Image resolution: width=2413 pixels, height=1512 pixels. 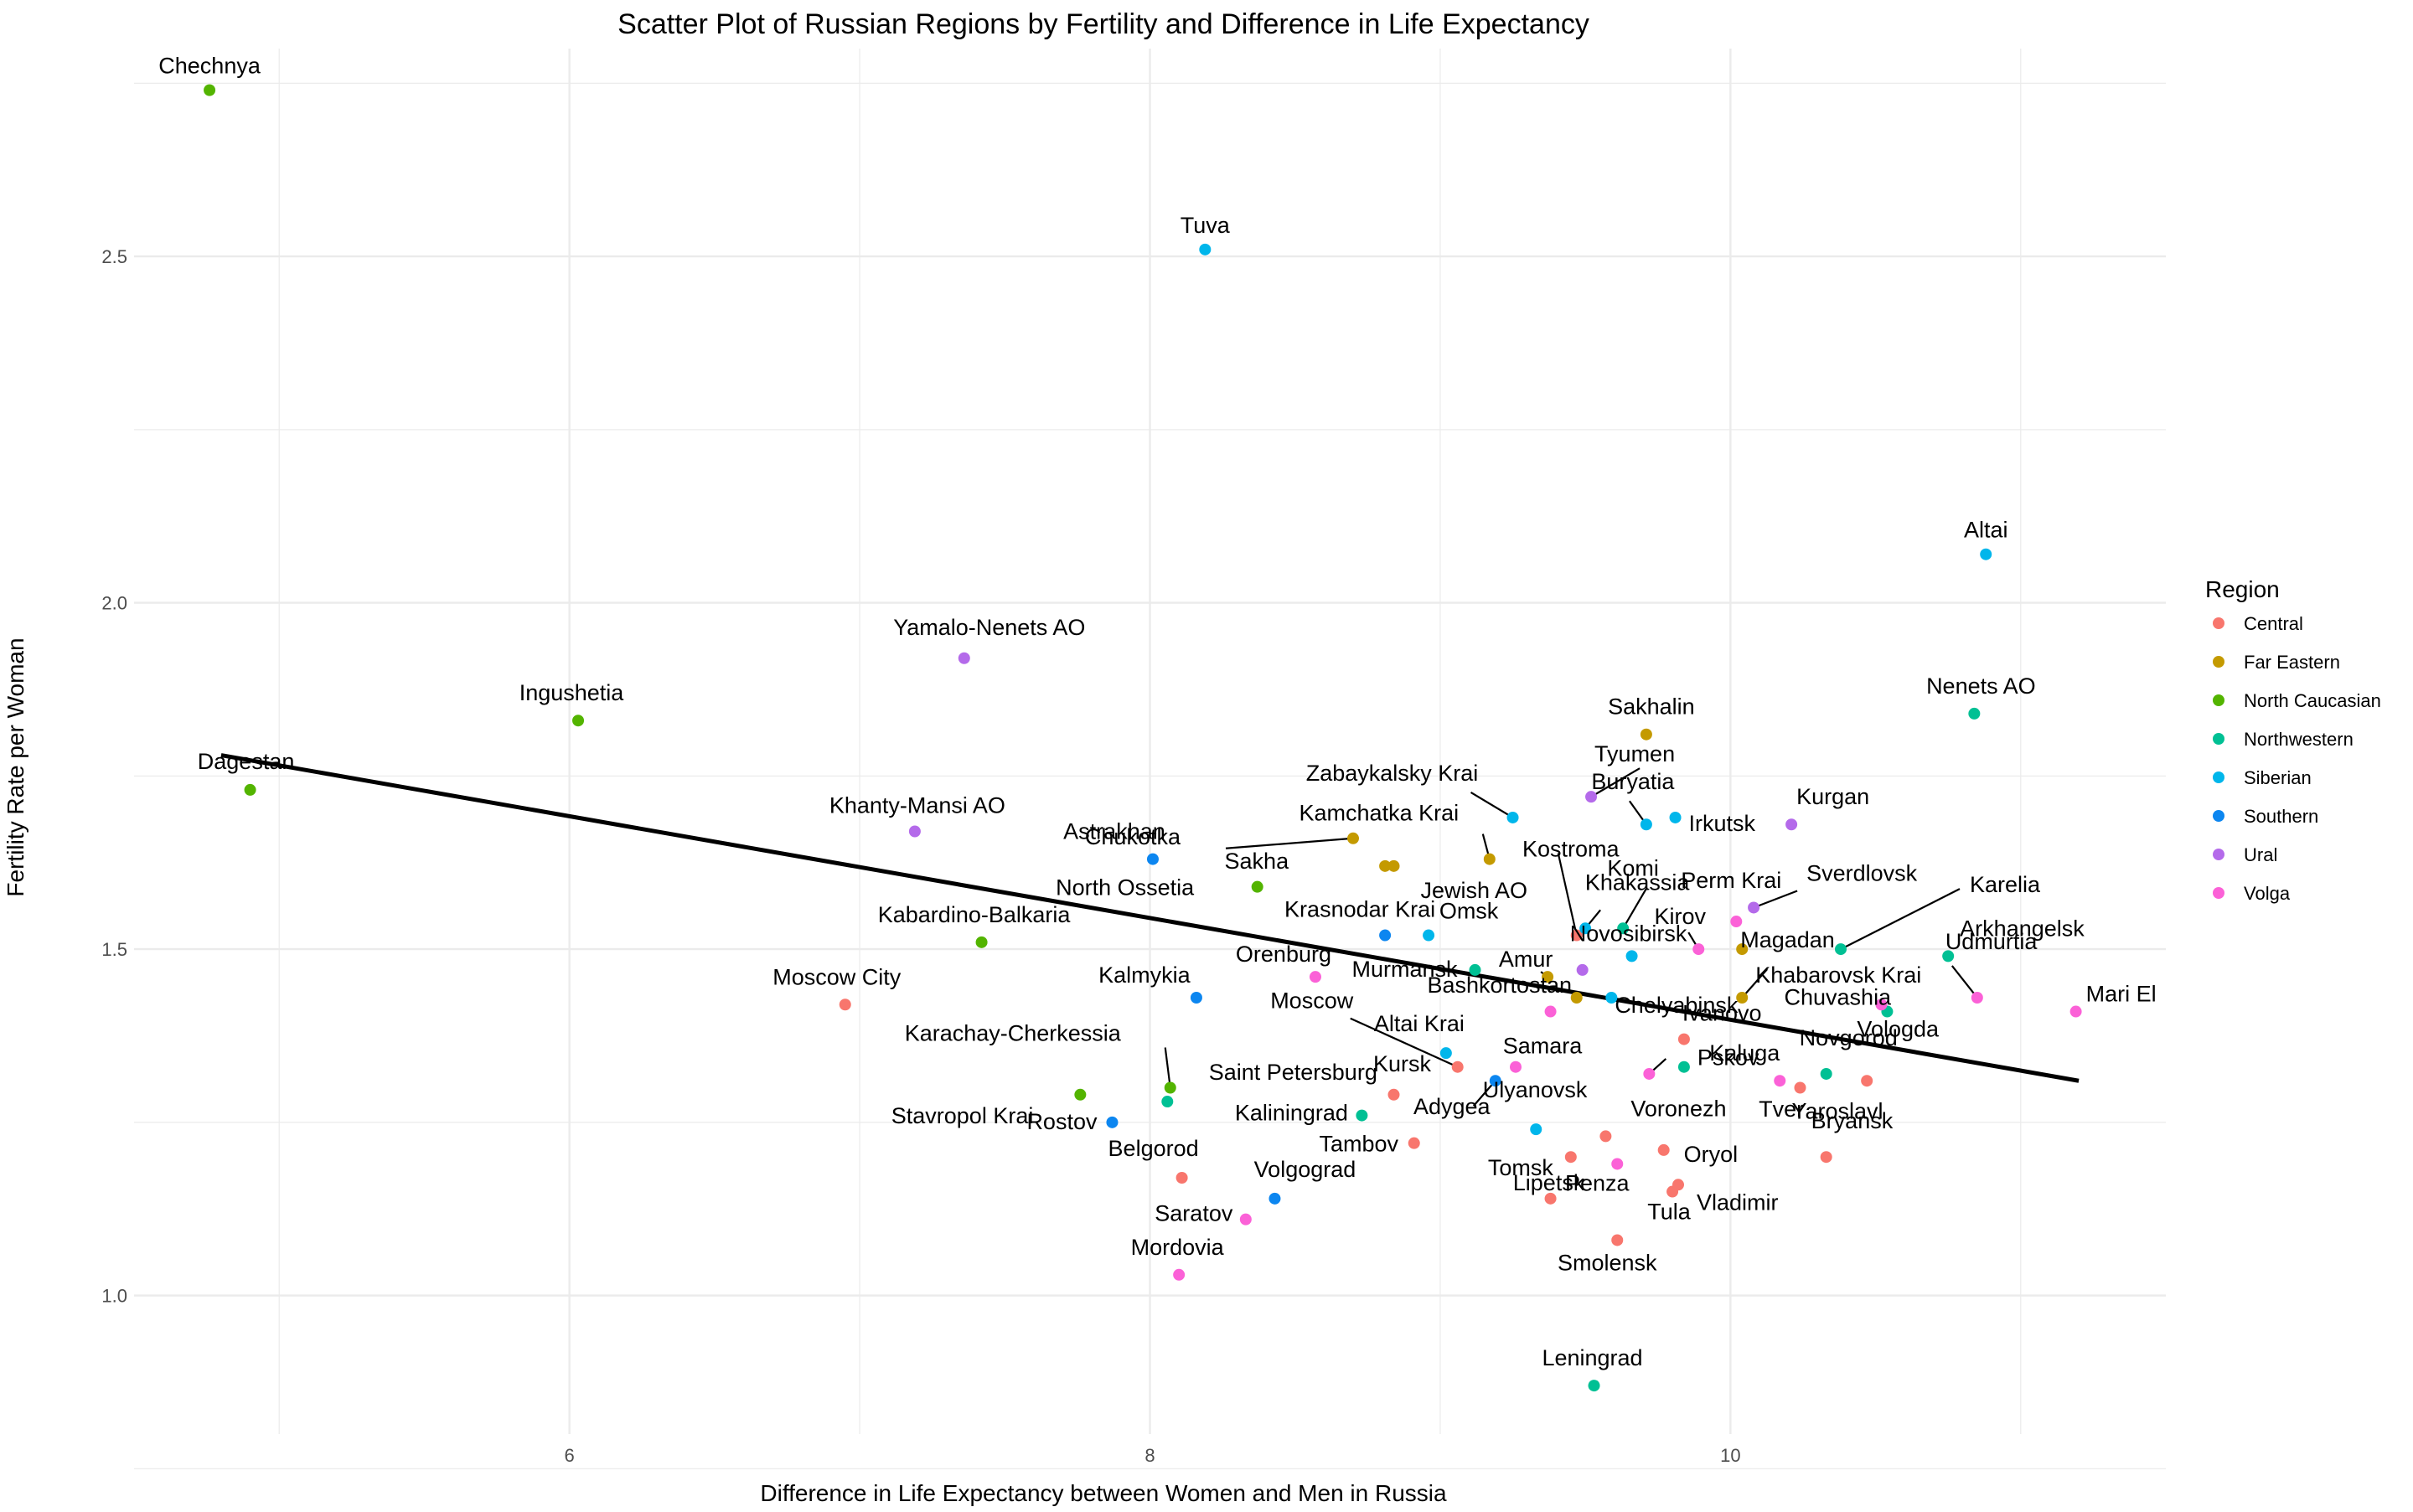 I want to click on label-connectors, so click(x=1571, y=937).